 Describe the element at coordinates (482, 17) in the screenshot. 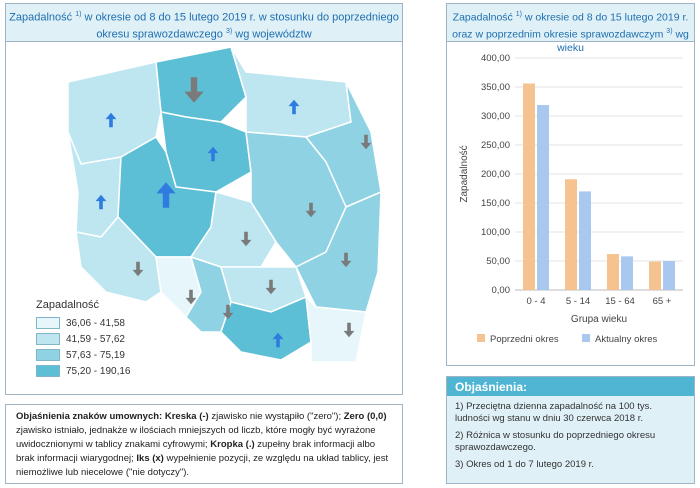

I see `chart-title-text-1a: Zapadalność` at that location.